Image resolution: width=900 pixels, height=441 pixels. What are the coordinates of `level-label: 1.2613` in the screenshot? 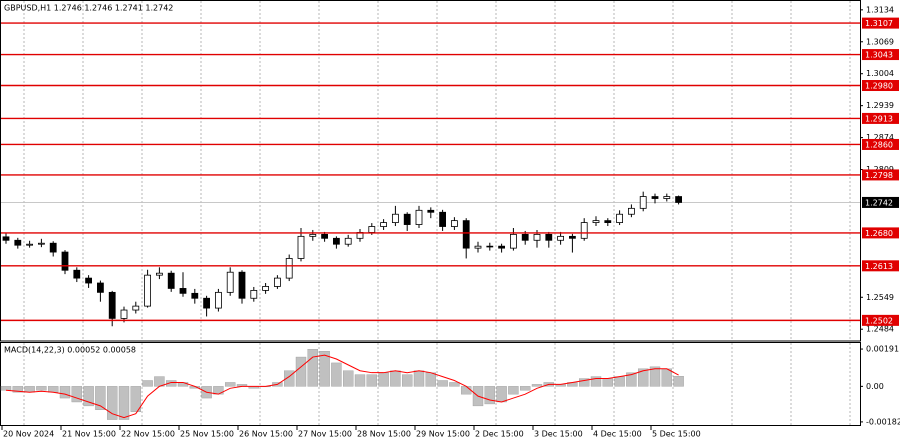 It's located at (879, 266).